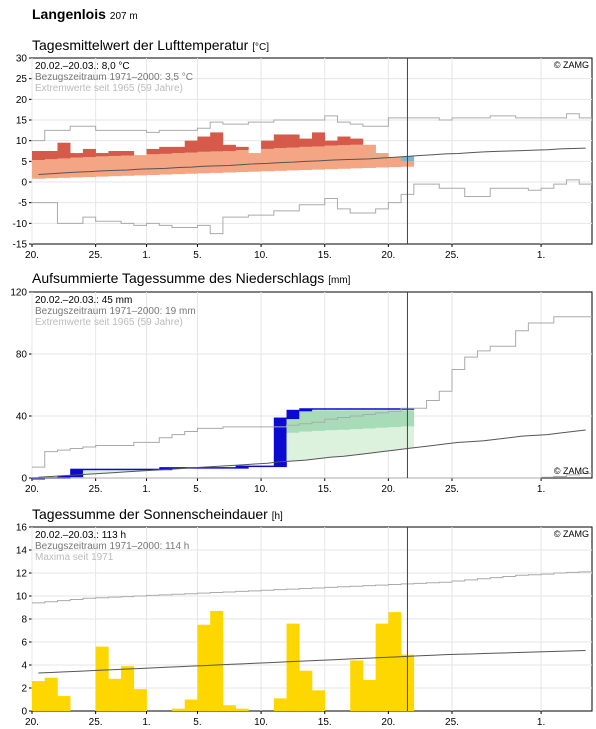  Describe the element at coordinates (541, 255) in the screenshot. I see `temp-xtick-label: 1.` at that location.